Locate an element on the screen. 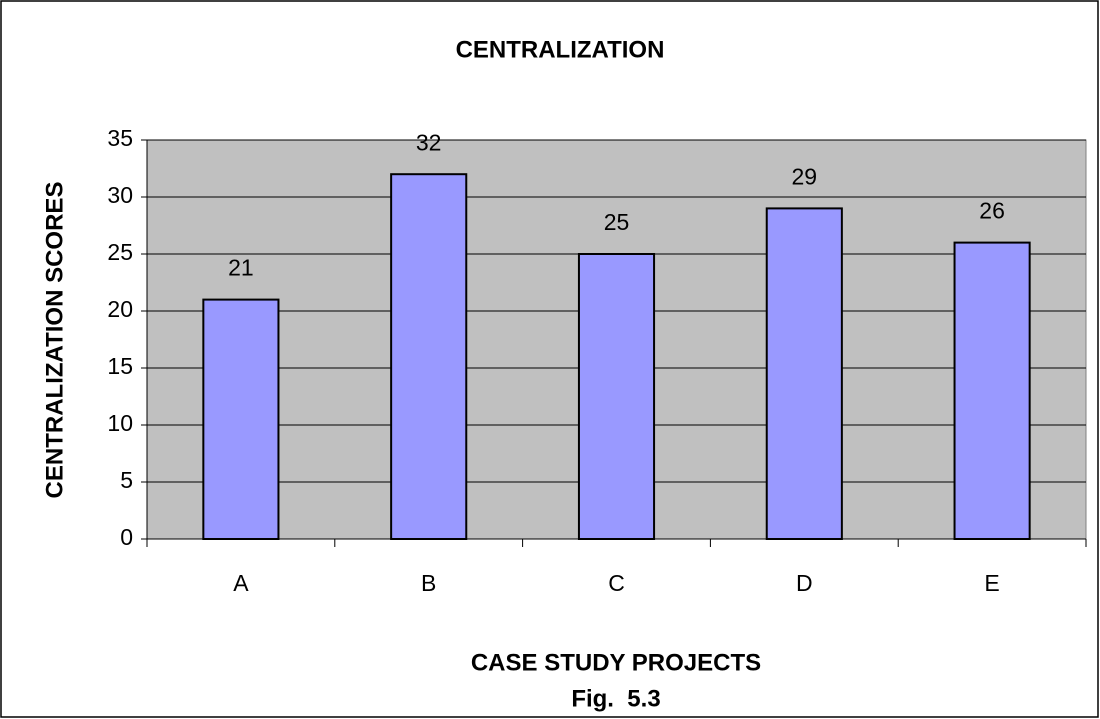  y-tick-label: 10 is located at coordinates (120, 423).